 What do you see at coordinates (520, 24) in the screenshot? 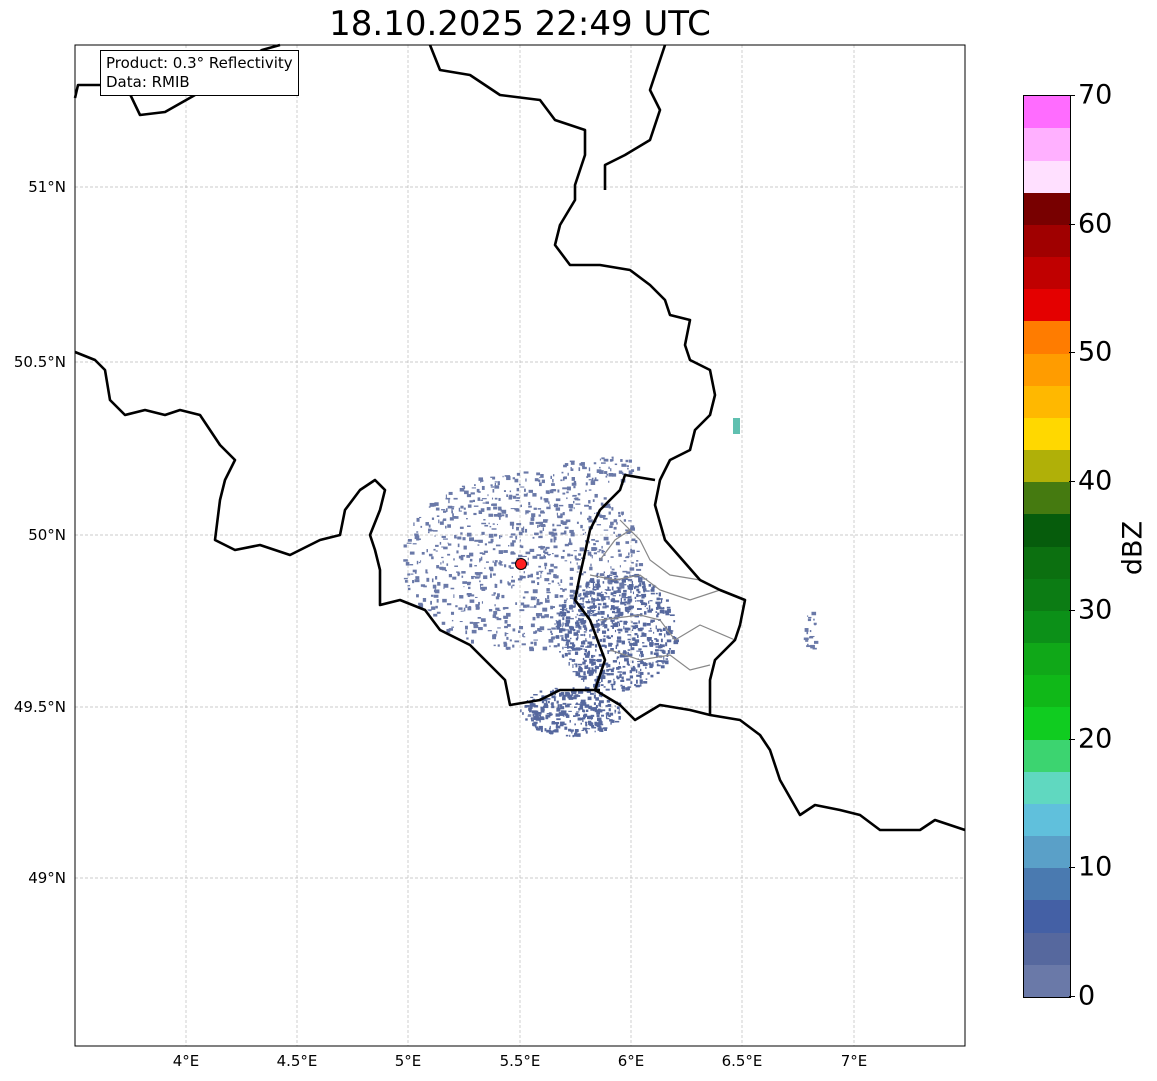
I see `map-title: 18.10.2025 22:49 UTC` at bounding box center [520, 24].